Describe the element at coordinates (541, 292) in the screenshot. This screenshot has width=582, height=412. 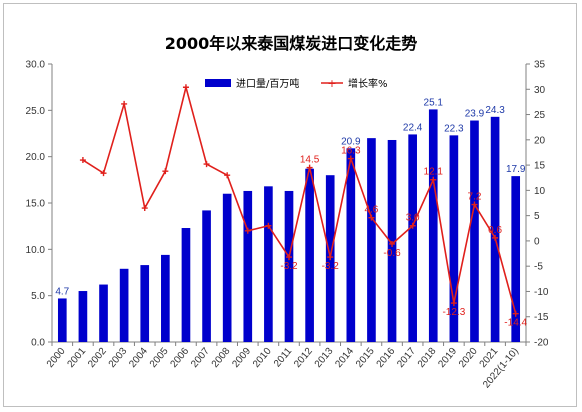
I see `y-right-tick-label: -10` at that location.